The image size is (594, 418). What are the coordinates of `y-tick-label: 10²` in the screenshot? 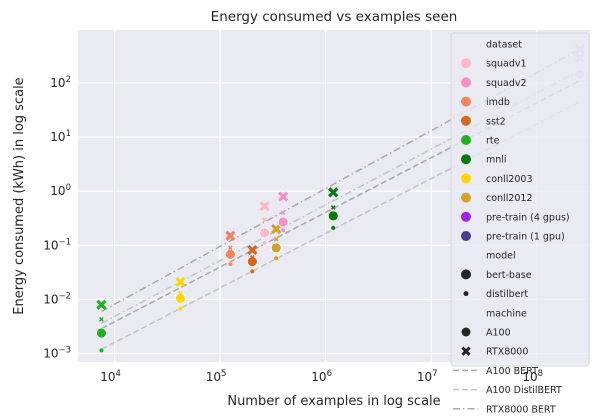 It's located at (60, 82).